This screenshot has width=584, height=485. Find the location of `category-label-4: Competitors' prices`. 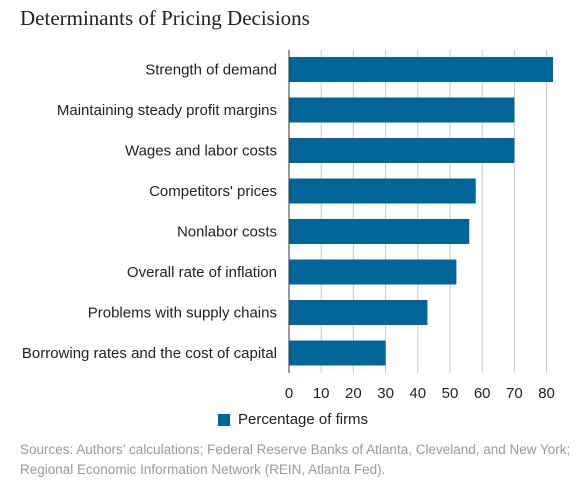

category-label-4: Competitors' prices is located at coordinates (213, 191).